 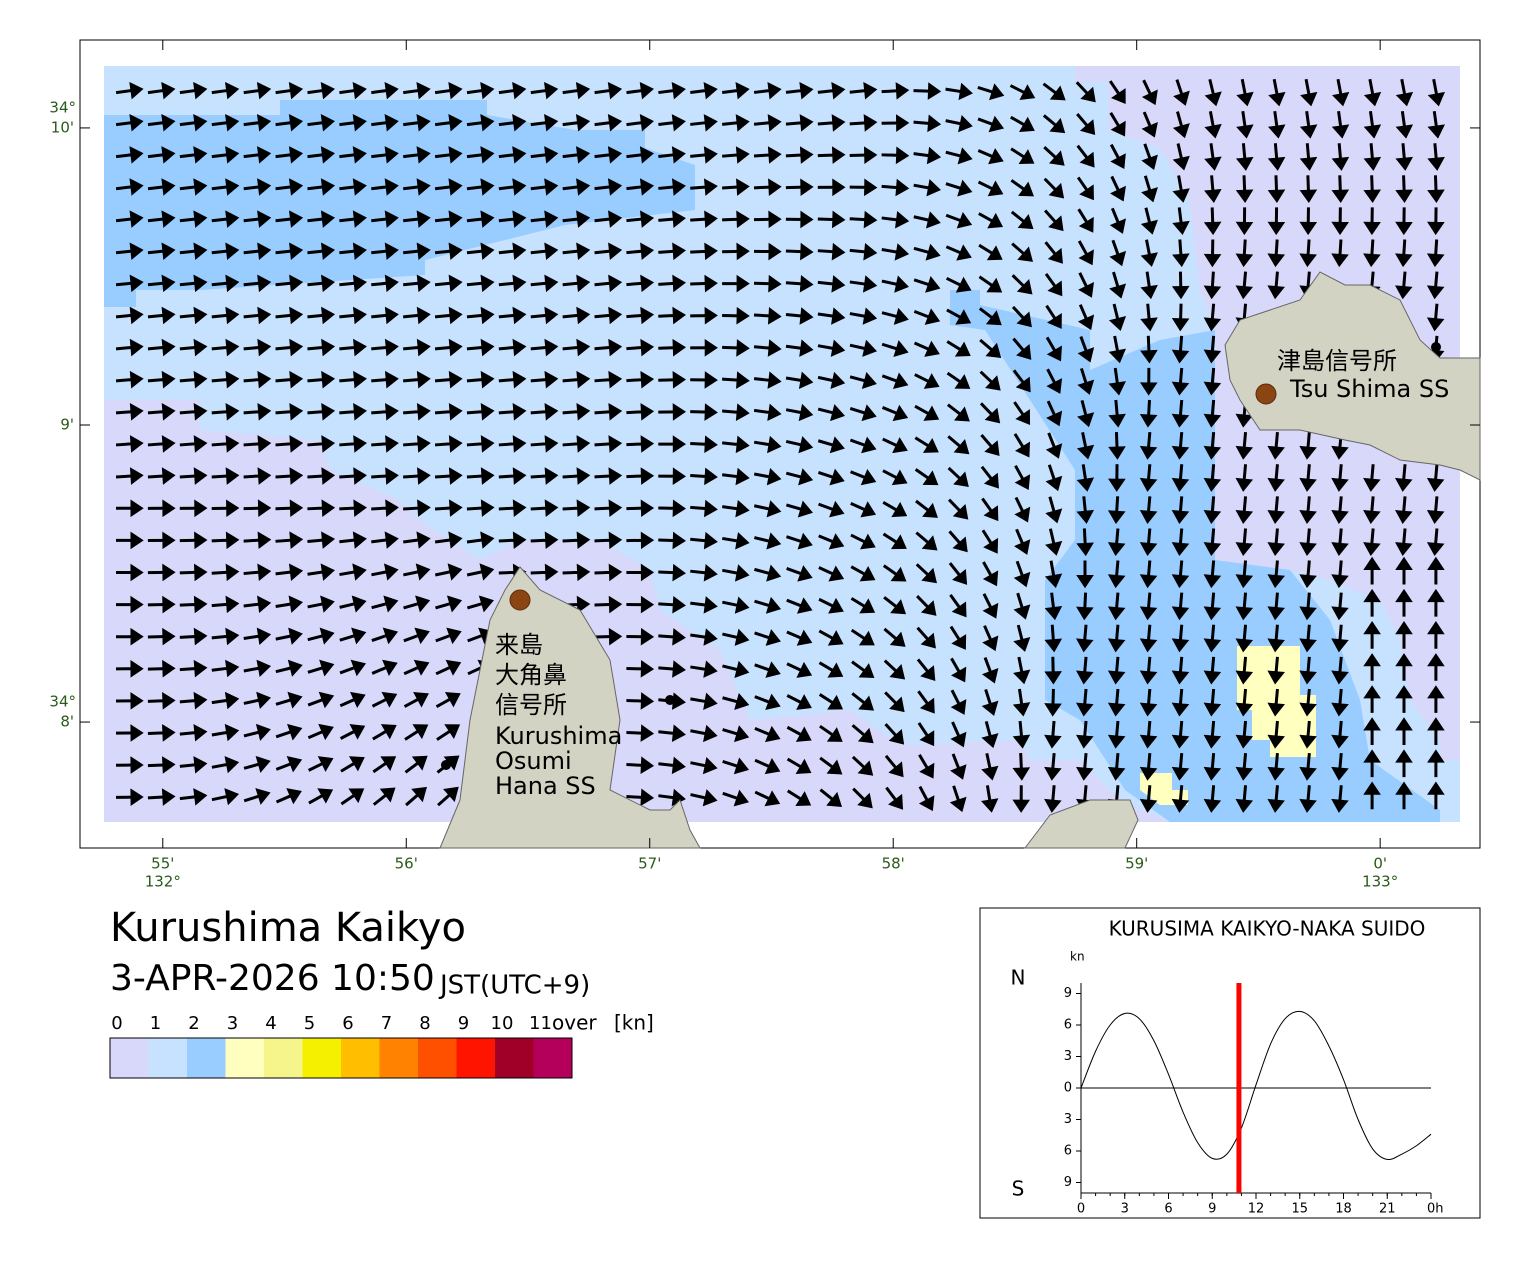 What do you see at coordinates (1081, 824) in the screenshot?
I see `island` at bounding box center [1081, 824].